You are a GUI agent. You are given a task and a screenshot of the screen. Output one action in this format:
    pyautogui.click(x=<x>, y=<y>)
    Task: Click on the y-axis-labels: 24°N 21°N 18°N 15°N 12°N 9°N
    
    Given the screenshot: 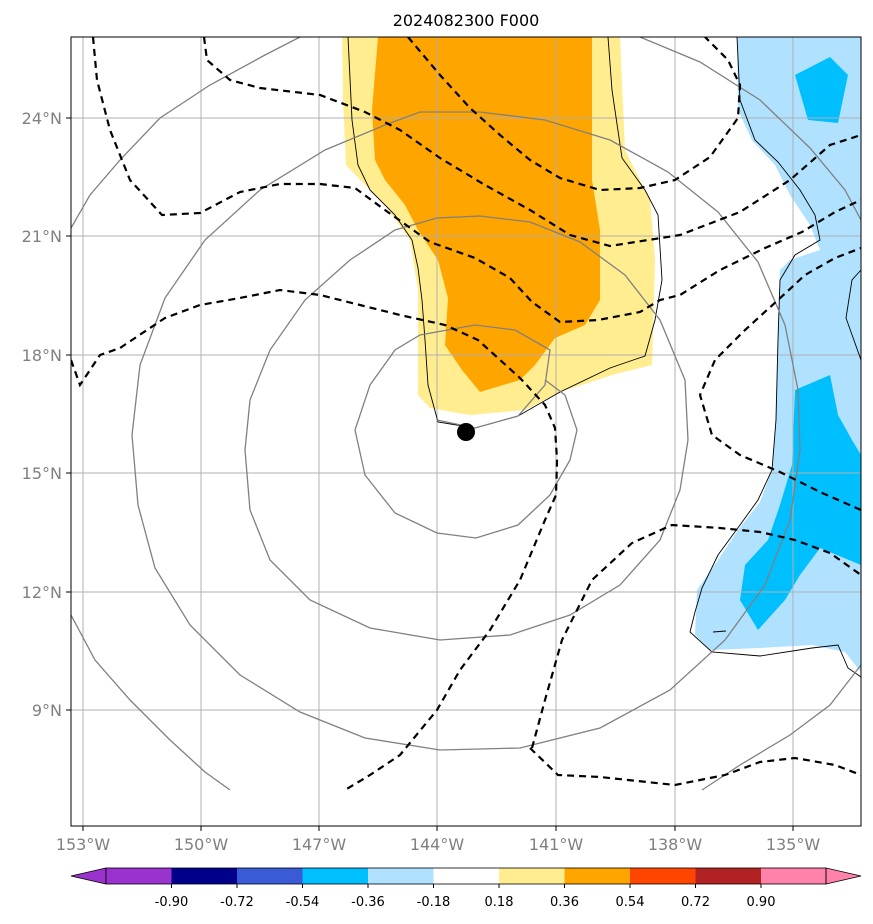 What is the action you would take?
    pyautogui.click(x=42, y=414)
    